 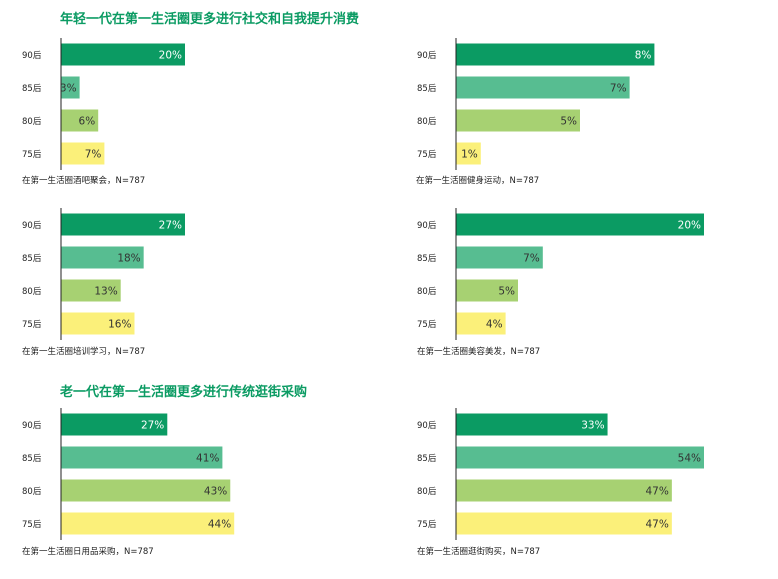 I want to click on chart-fitness: 8% 90后 7% 85后 5% 80后 1% 75后 在第一生活圈健身运动，N=787, so click(x=586, y=111).